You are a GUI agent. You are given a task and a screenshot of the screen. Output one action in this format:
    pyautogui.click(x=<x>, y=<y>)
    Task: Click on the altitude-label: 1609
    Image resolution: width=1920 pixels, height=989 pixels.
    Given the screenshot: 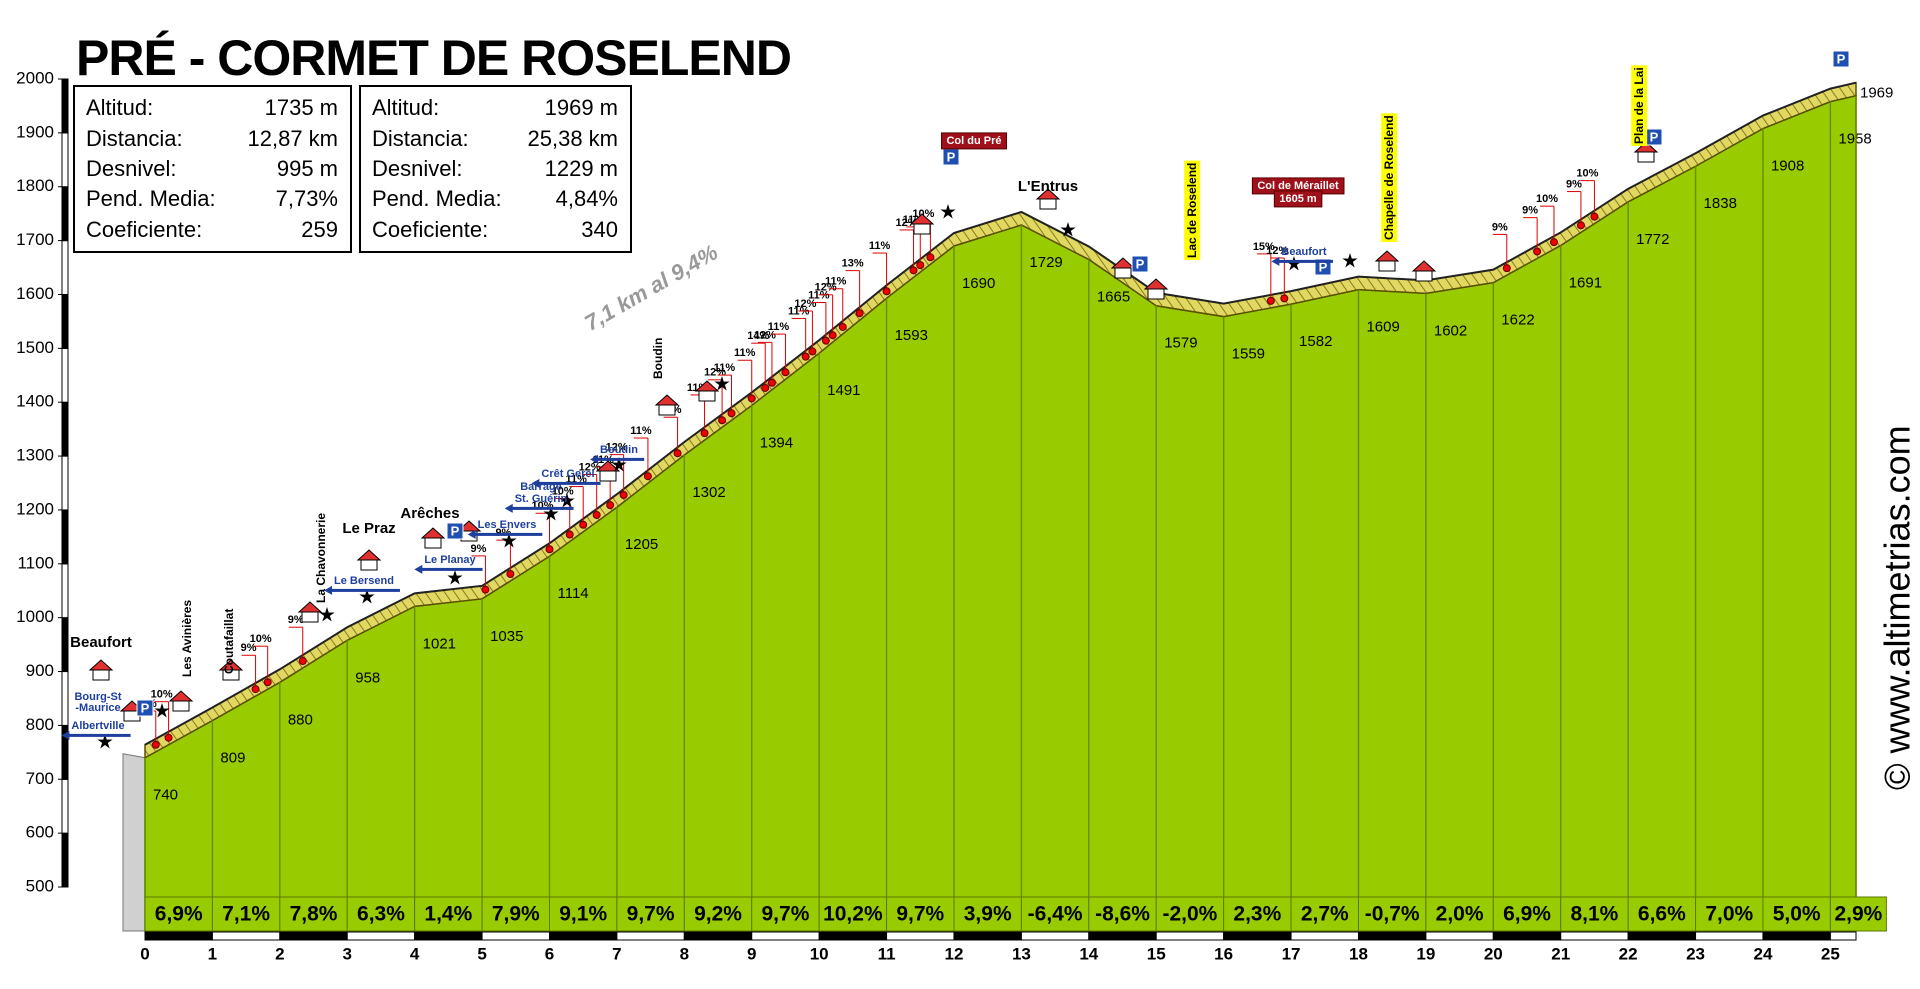 What is the action you would take?
    pyautogui.click(x=1382, y=327)
    